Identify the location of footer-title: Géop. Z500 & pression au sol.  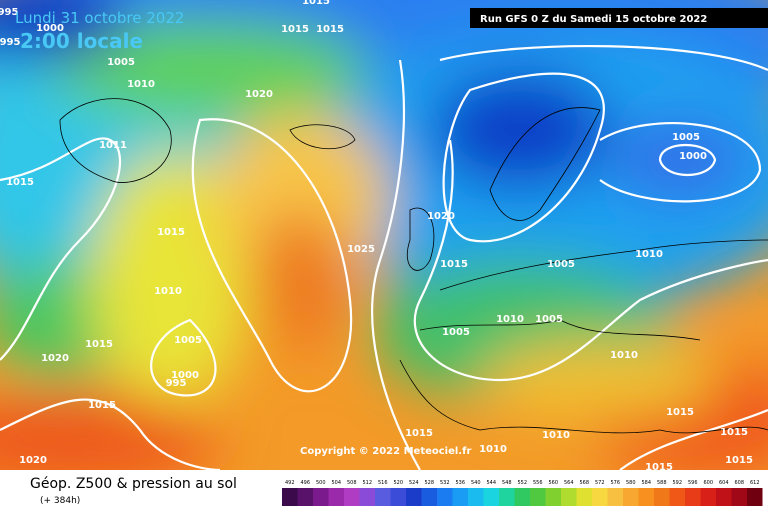
(133, 484).